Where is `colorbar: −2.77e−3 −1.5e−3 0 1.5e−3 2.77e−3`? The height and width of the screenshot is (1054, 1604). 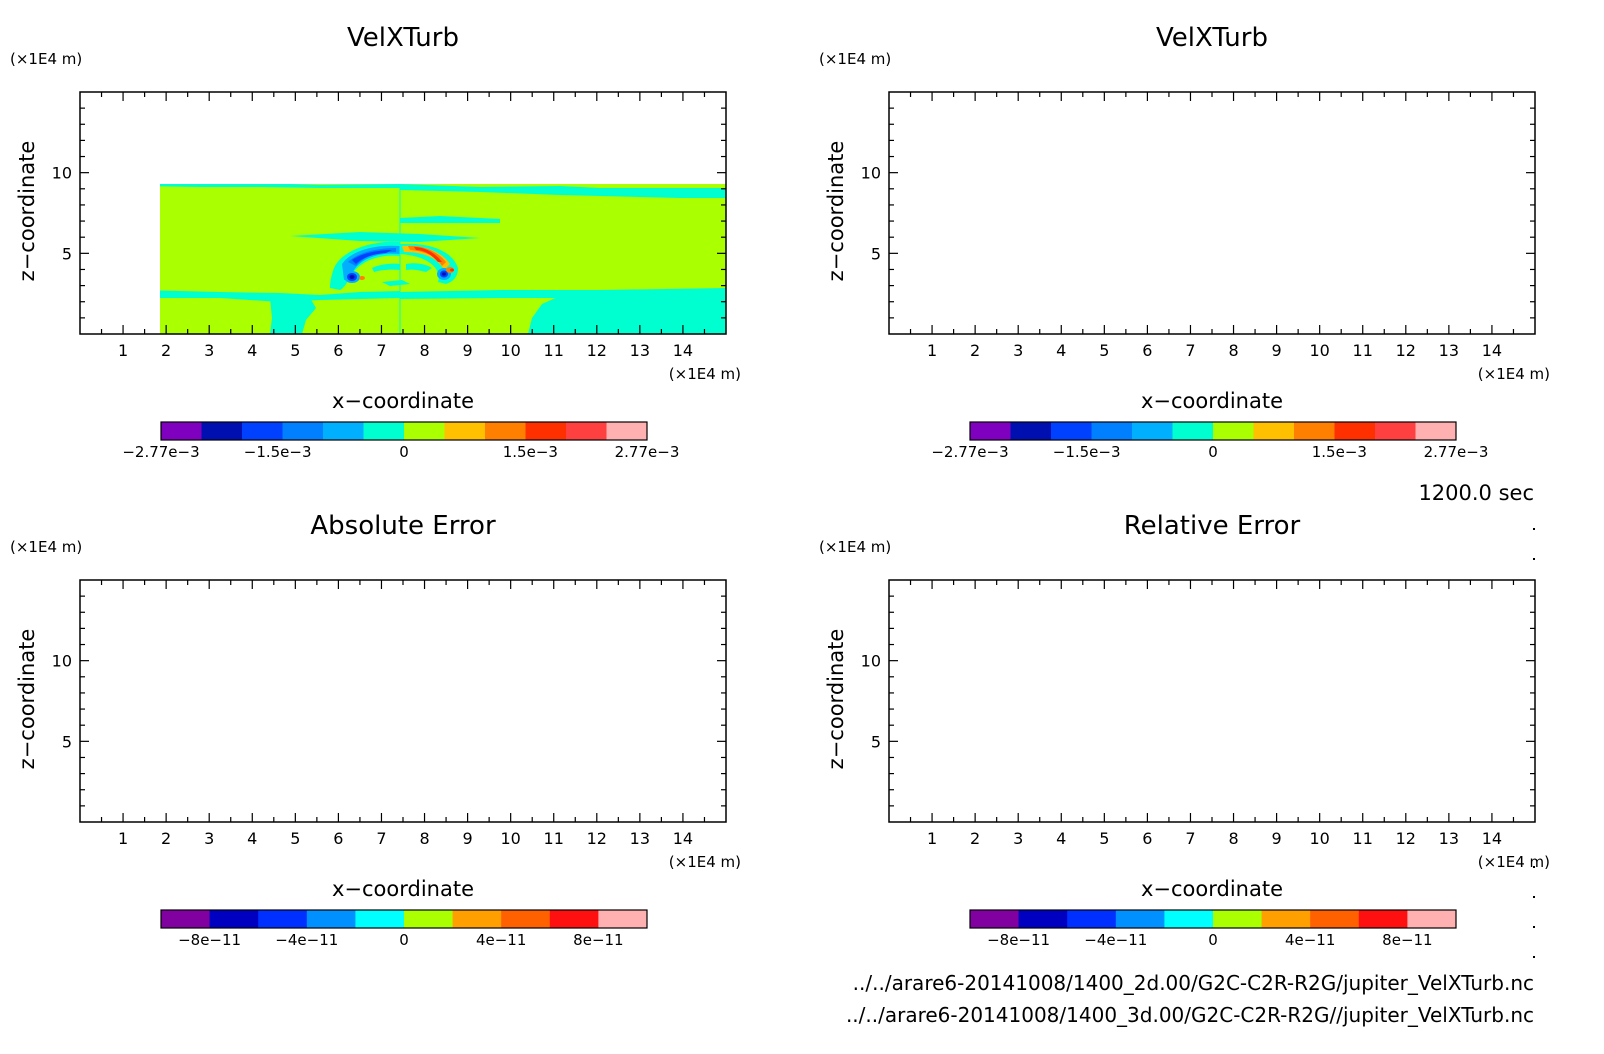 colorbar: −2.77e−3 −1.5e−3 0 1.5e−3 2.77e−3 is located at coordinates (401, 441).